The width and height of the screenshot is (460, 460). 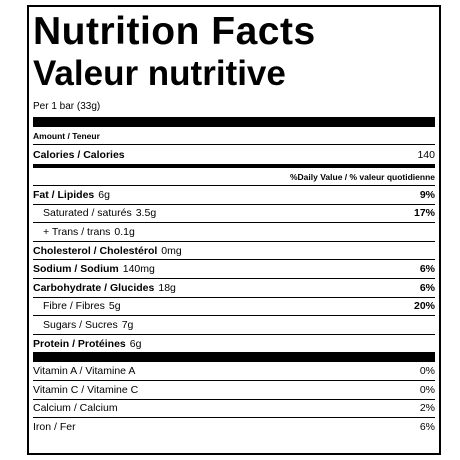 I want to click on amount-header-text: Amount / Teneur, so click(x=66, y=135).